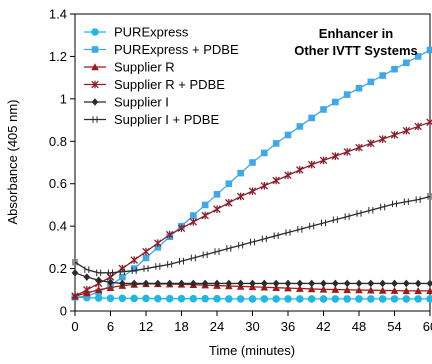 The width and height of the screenshot is (432, 364). What do you see at coordinates (58, 183) in the screenshot?
I see `y-tick-label: 0.6` at bounding box center [58, 183].